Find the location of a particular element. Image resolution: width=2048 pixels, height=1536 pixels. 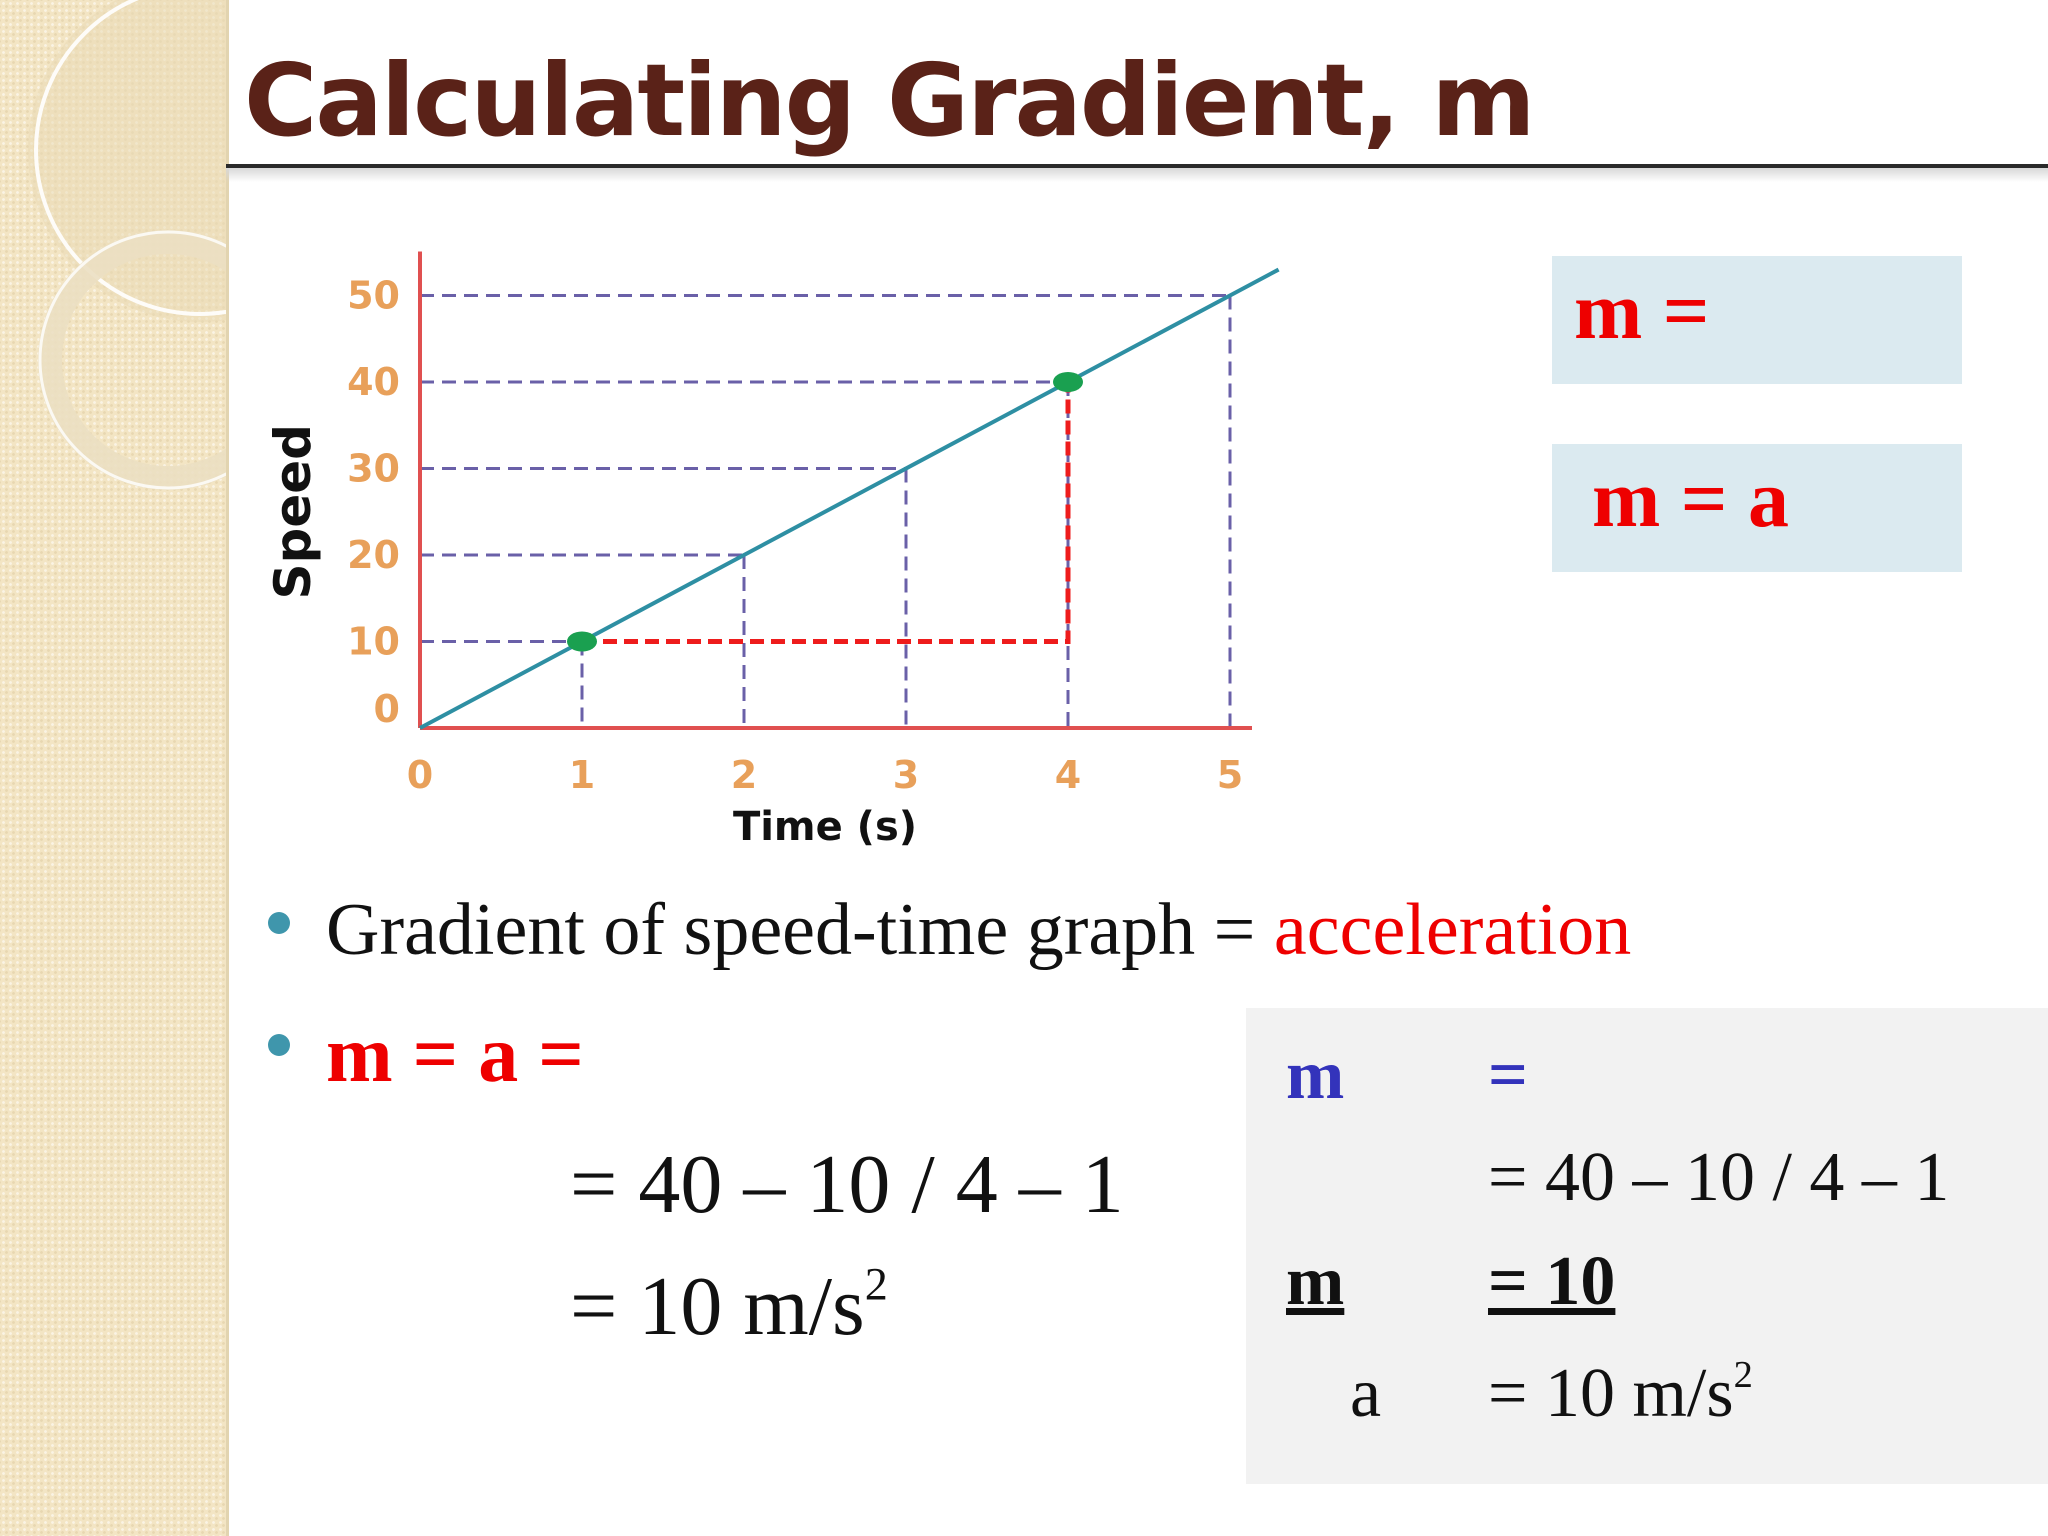

panel-row3-right: = 10 is located at coordinates (1552, 1281).